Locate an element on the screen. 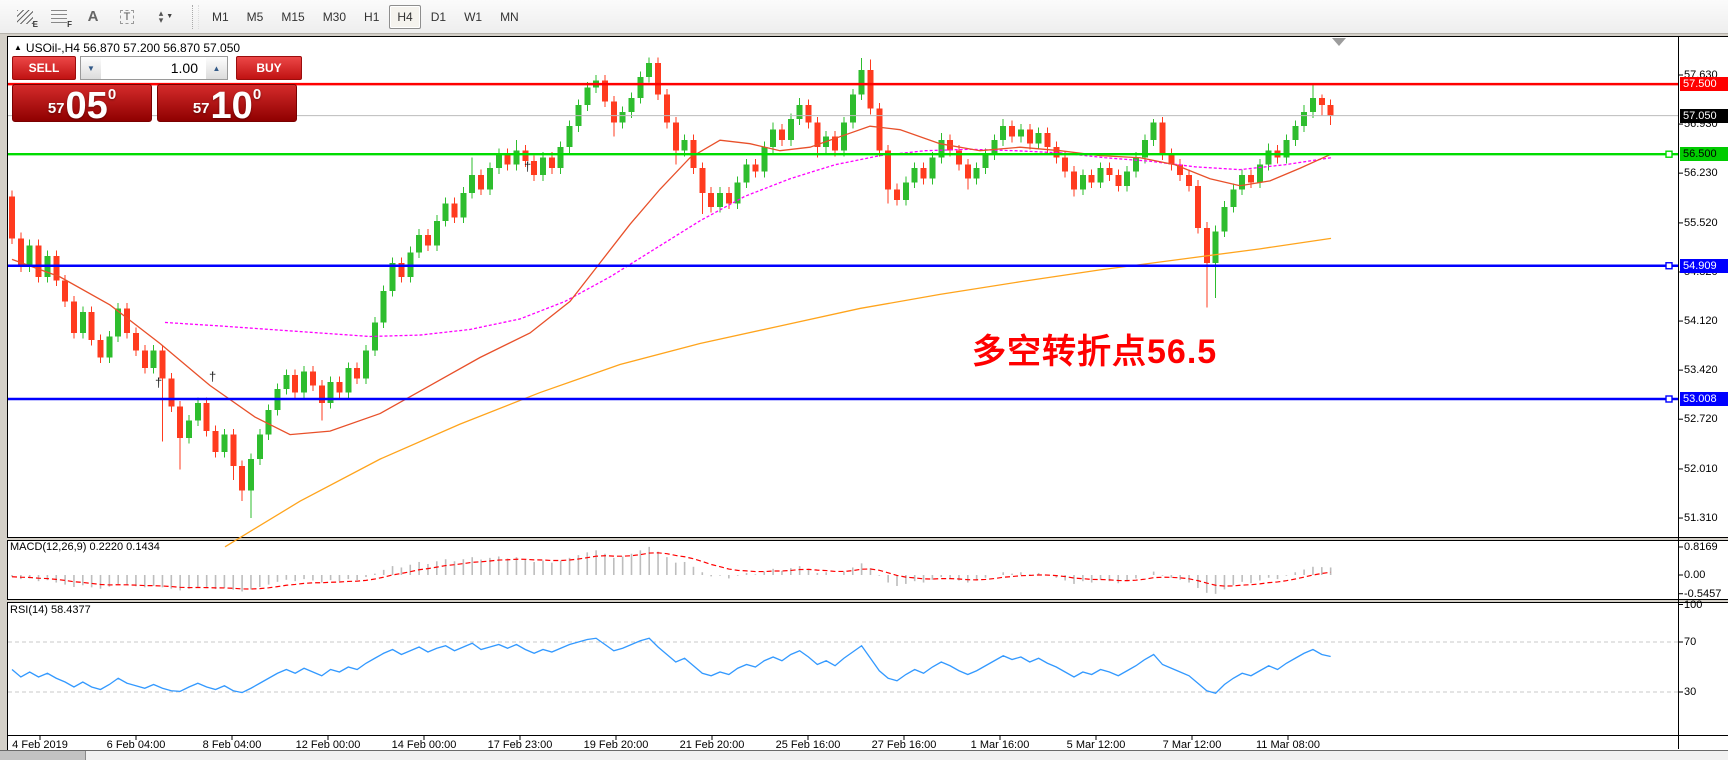  rsi-axis-label: 30 is located at coordinates (1690, 692).